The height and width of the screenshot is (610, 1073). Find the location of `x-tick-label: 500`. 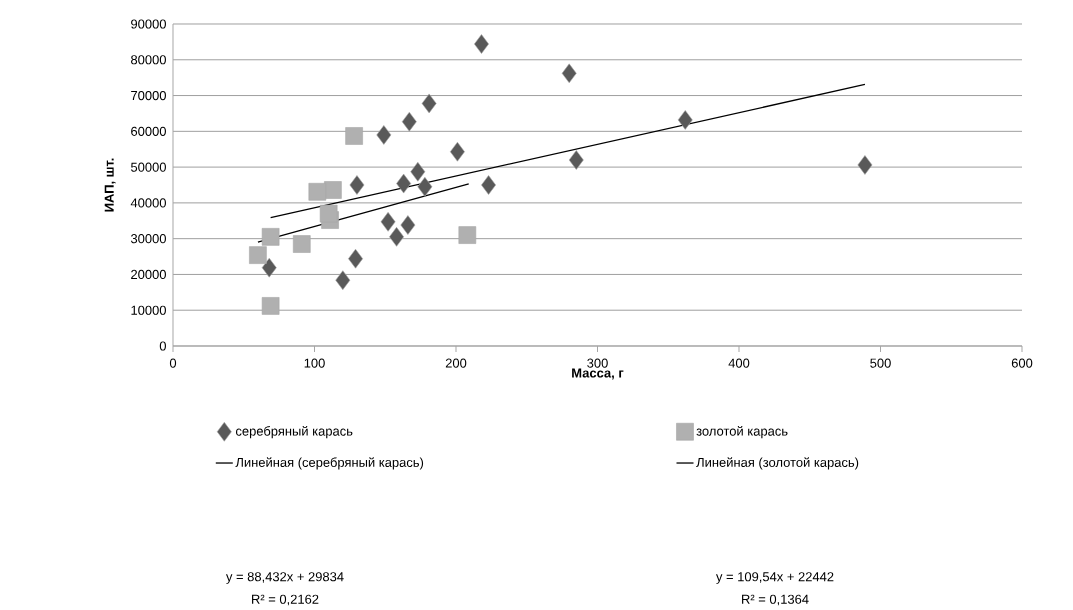

x-tick-label: 500 is located at coordinates (880, 363).